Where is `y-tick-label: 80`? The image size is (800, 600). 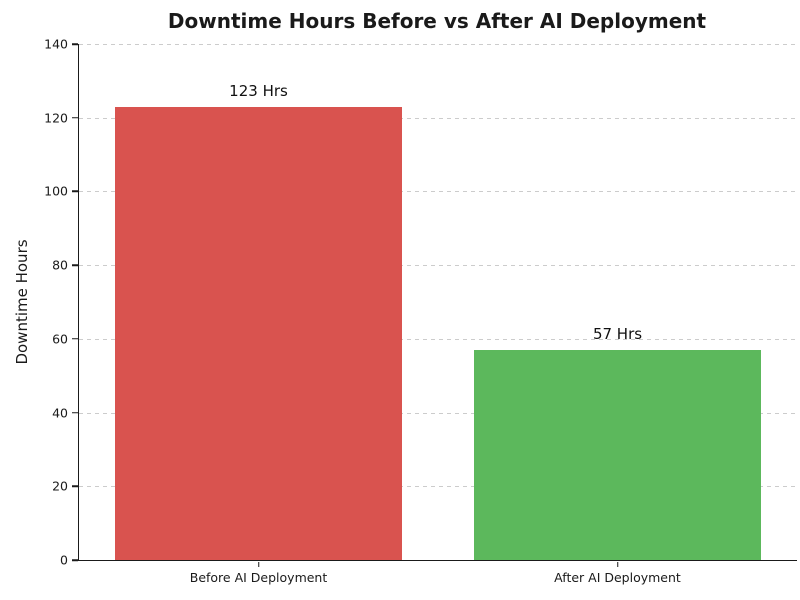 y-tick-label: 80 is located at coordinates (60, 265).